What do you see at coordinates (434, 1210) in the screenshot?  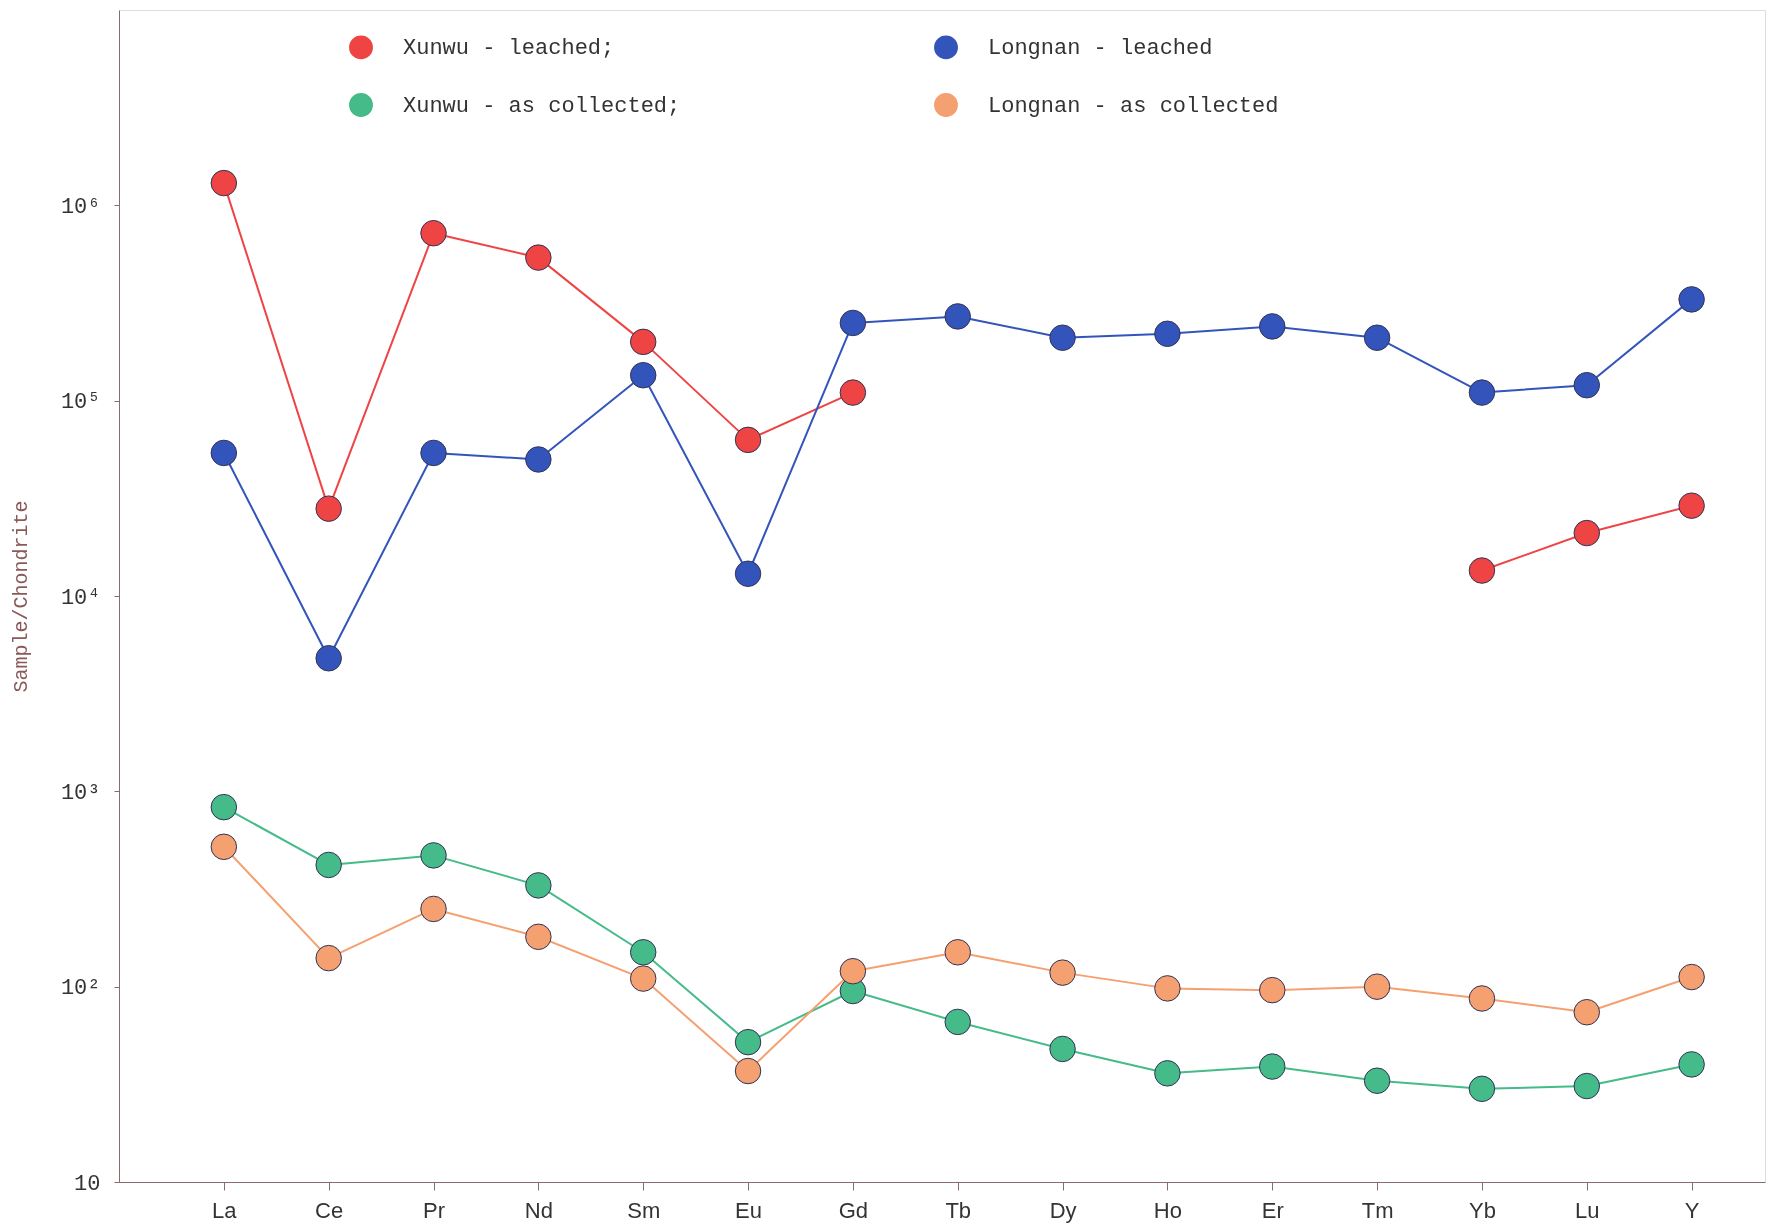 I see `x-tick-label: Pr` at bounding box center [434, 1210].